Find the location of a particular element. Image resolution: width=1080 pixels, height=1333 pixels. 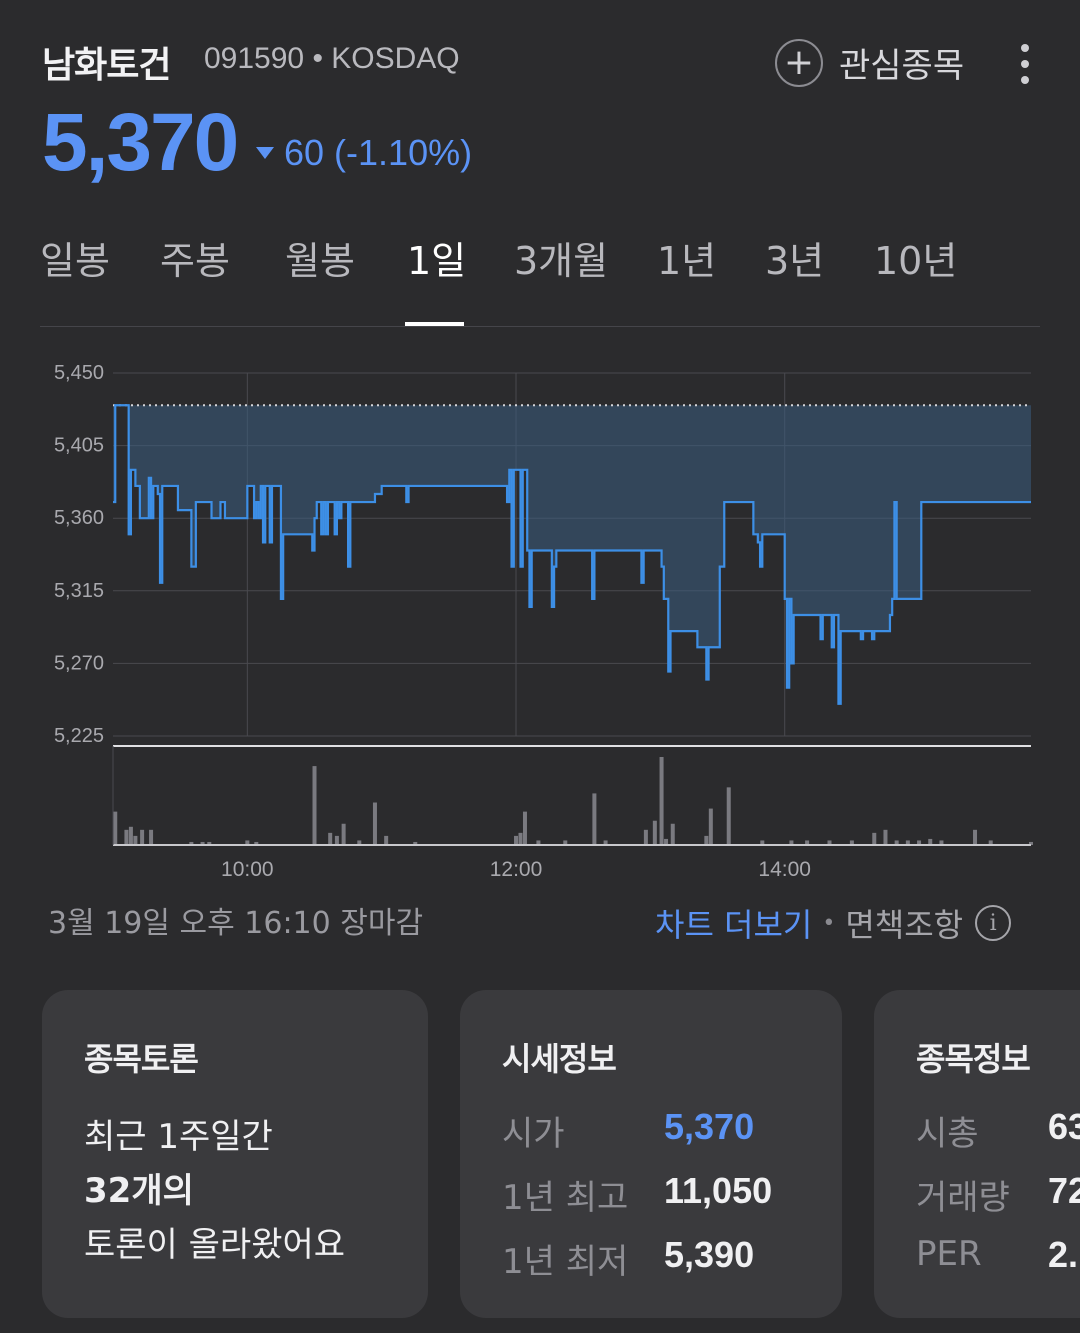

info-label: PER is located at coordinates (949, 1254).